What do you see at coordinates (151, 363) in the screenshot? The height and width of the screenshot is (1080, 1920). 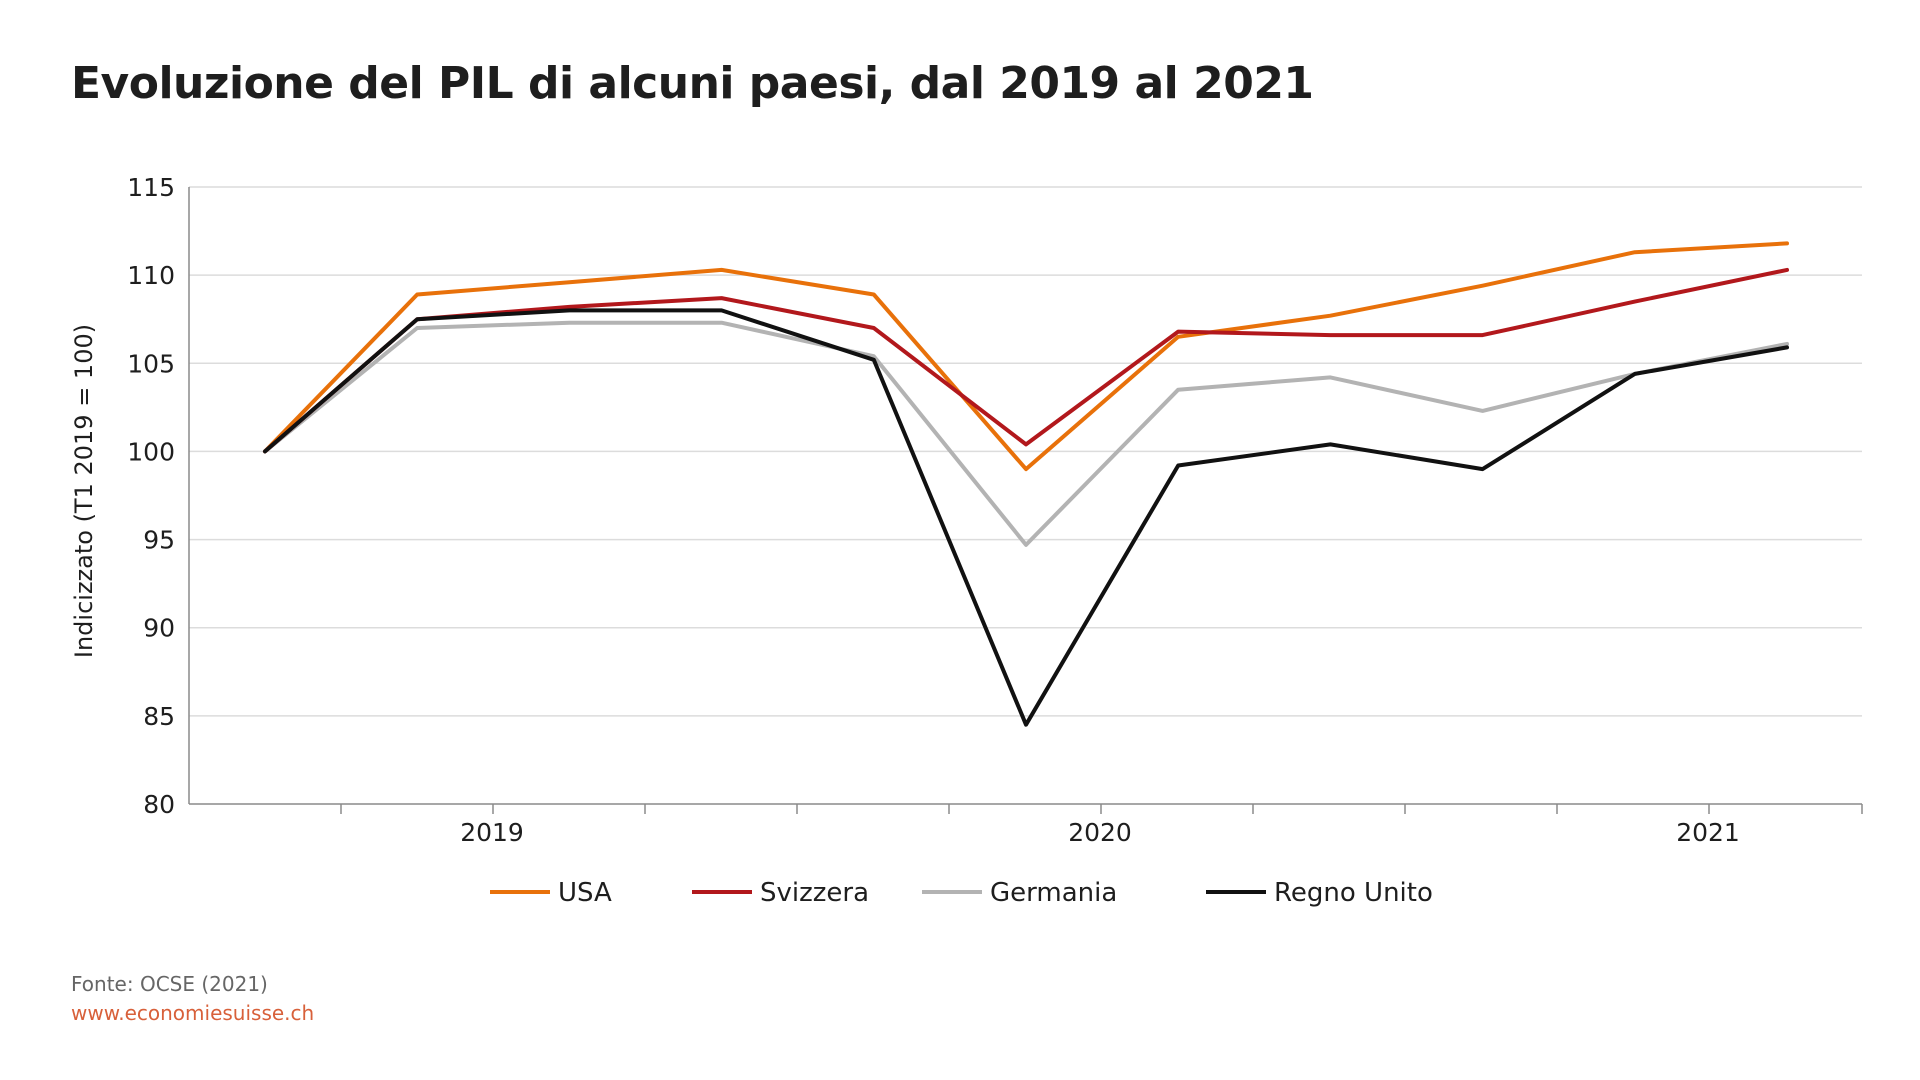 I see `y-tick-label: 105` at bounding box center [151, 363].